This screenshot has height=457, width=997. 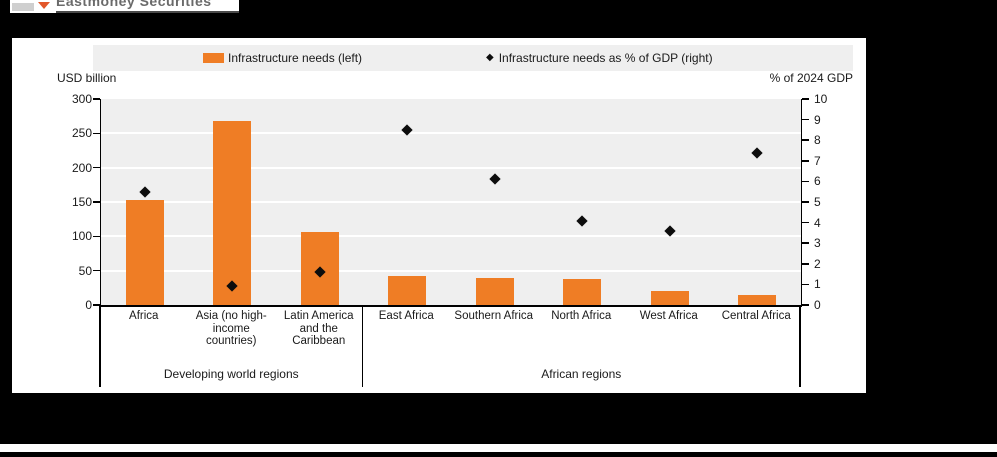 What do you see at coordinates (817, 243) in the screenshot?
I see `right-axis-tick-label: 3` at bounding box center [817, 243].